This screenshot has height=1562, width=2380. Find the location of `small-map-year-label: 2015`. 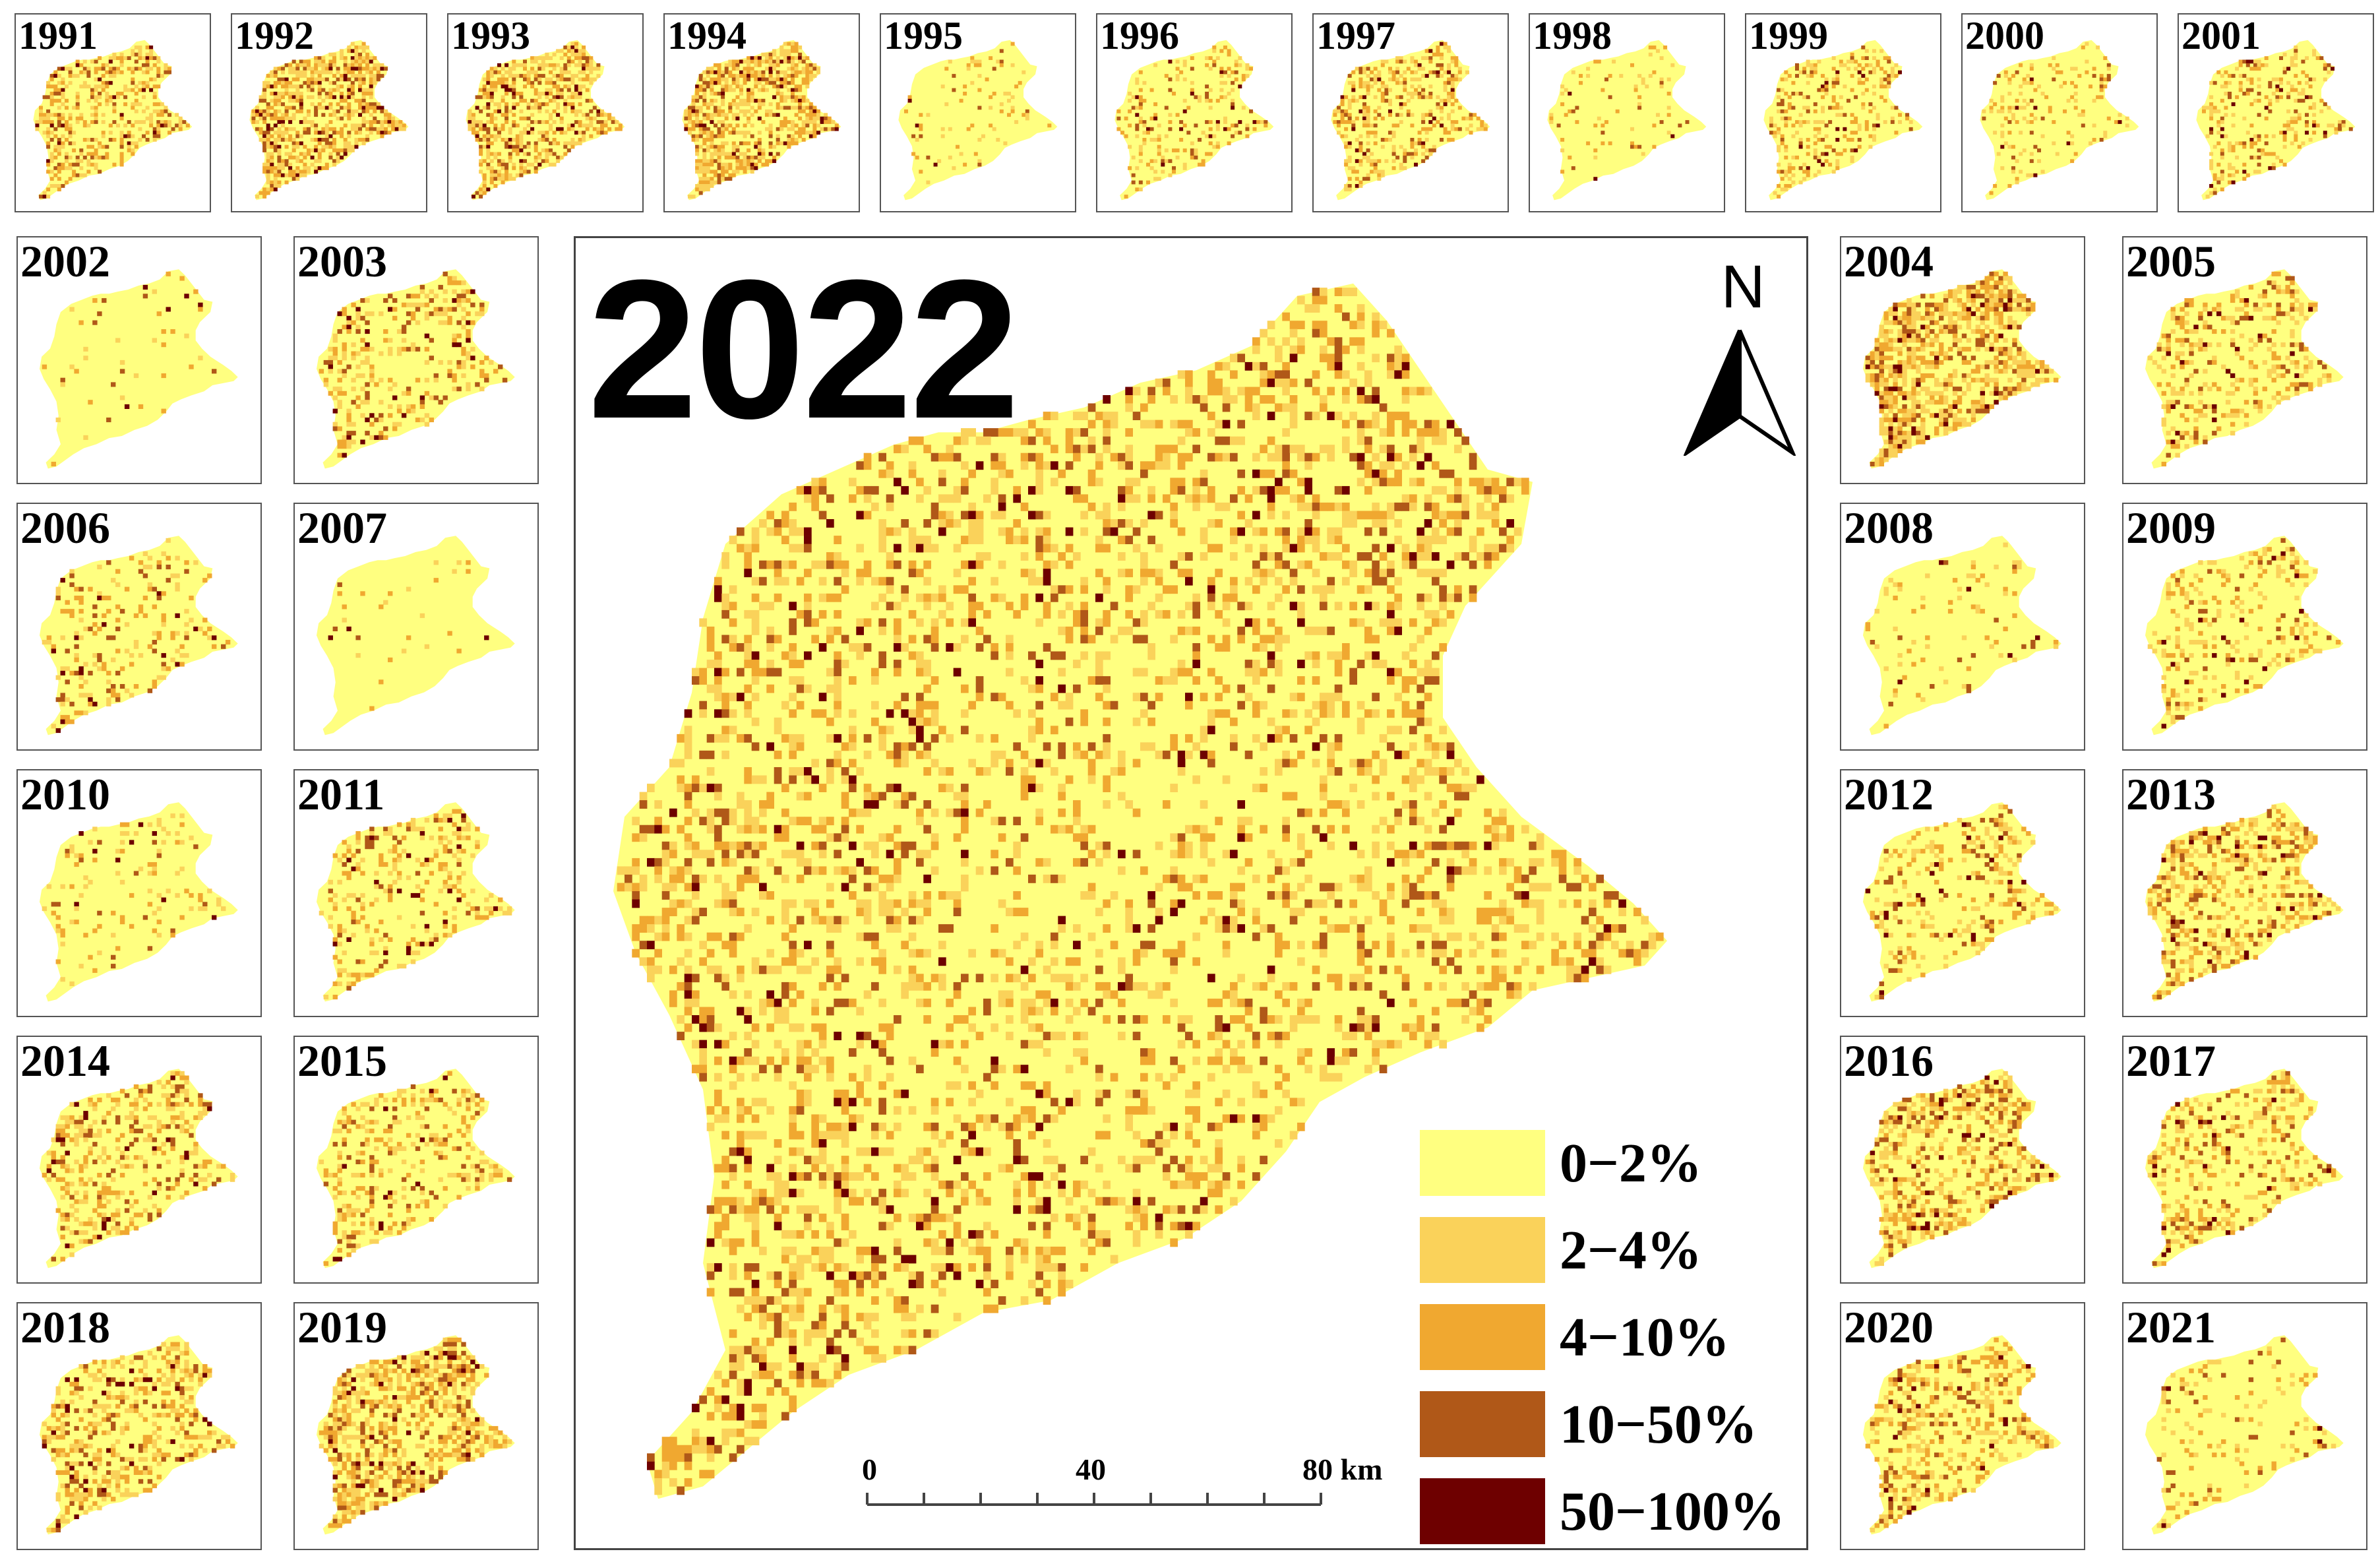

small-map-year-label: 2015 is located at coordinates (342, 1061).